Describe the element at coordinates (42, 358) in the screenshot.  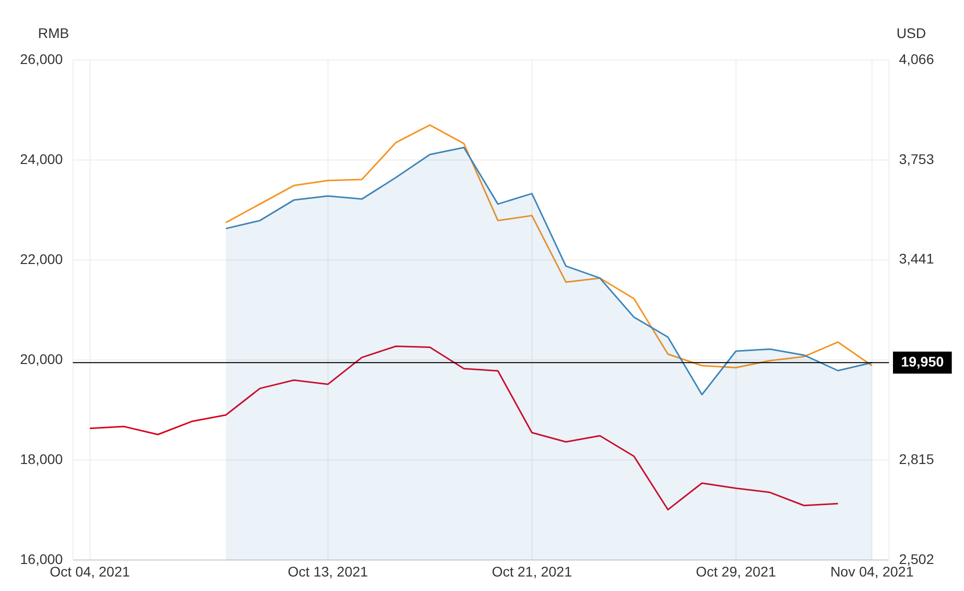
I see `y-tick-label: 20,000` at that location.